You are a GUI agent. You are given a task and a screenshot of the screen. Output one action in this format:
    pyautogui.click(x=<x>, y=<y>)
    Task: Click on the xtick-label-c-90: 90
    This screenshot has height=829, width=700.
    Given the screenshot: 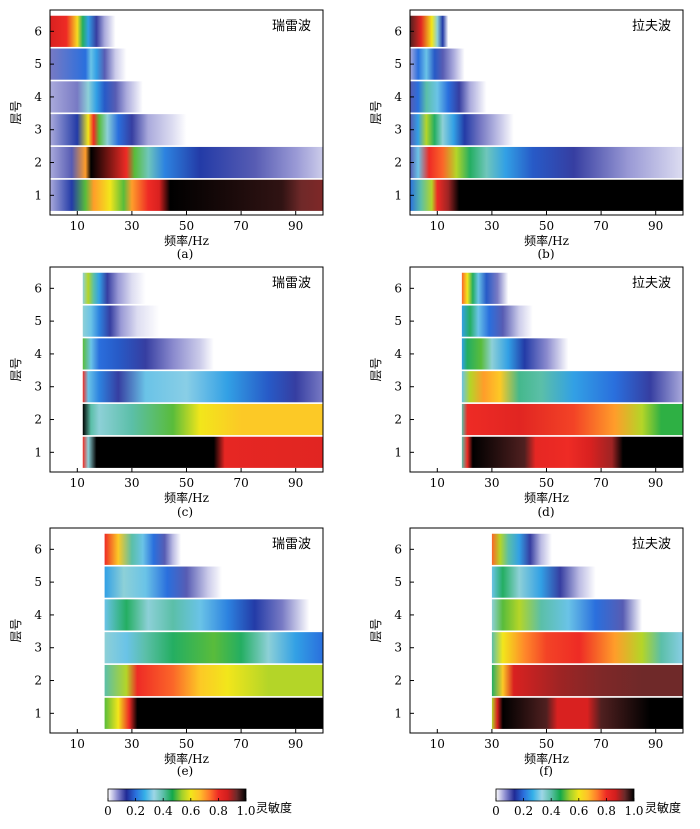 What is the action you would take?
    pyautogui.click(x=295, y=483)
    